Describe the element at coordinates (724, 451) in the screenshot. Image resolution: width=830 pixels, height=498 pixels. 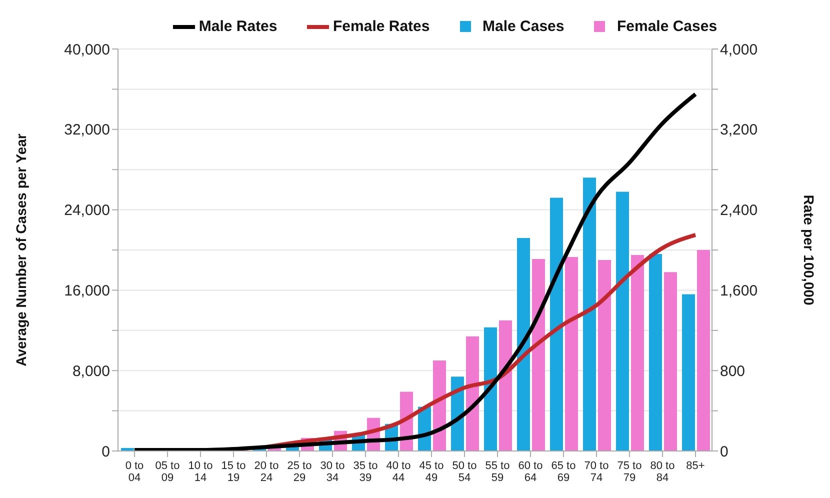
I see `y2-tick-label: 0` at that location.